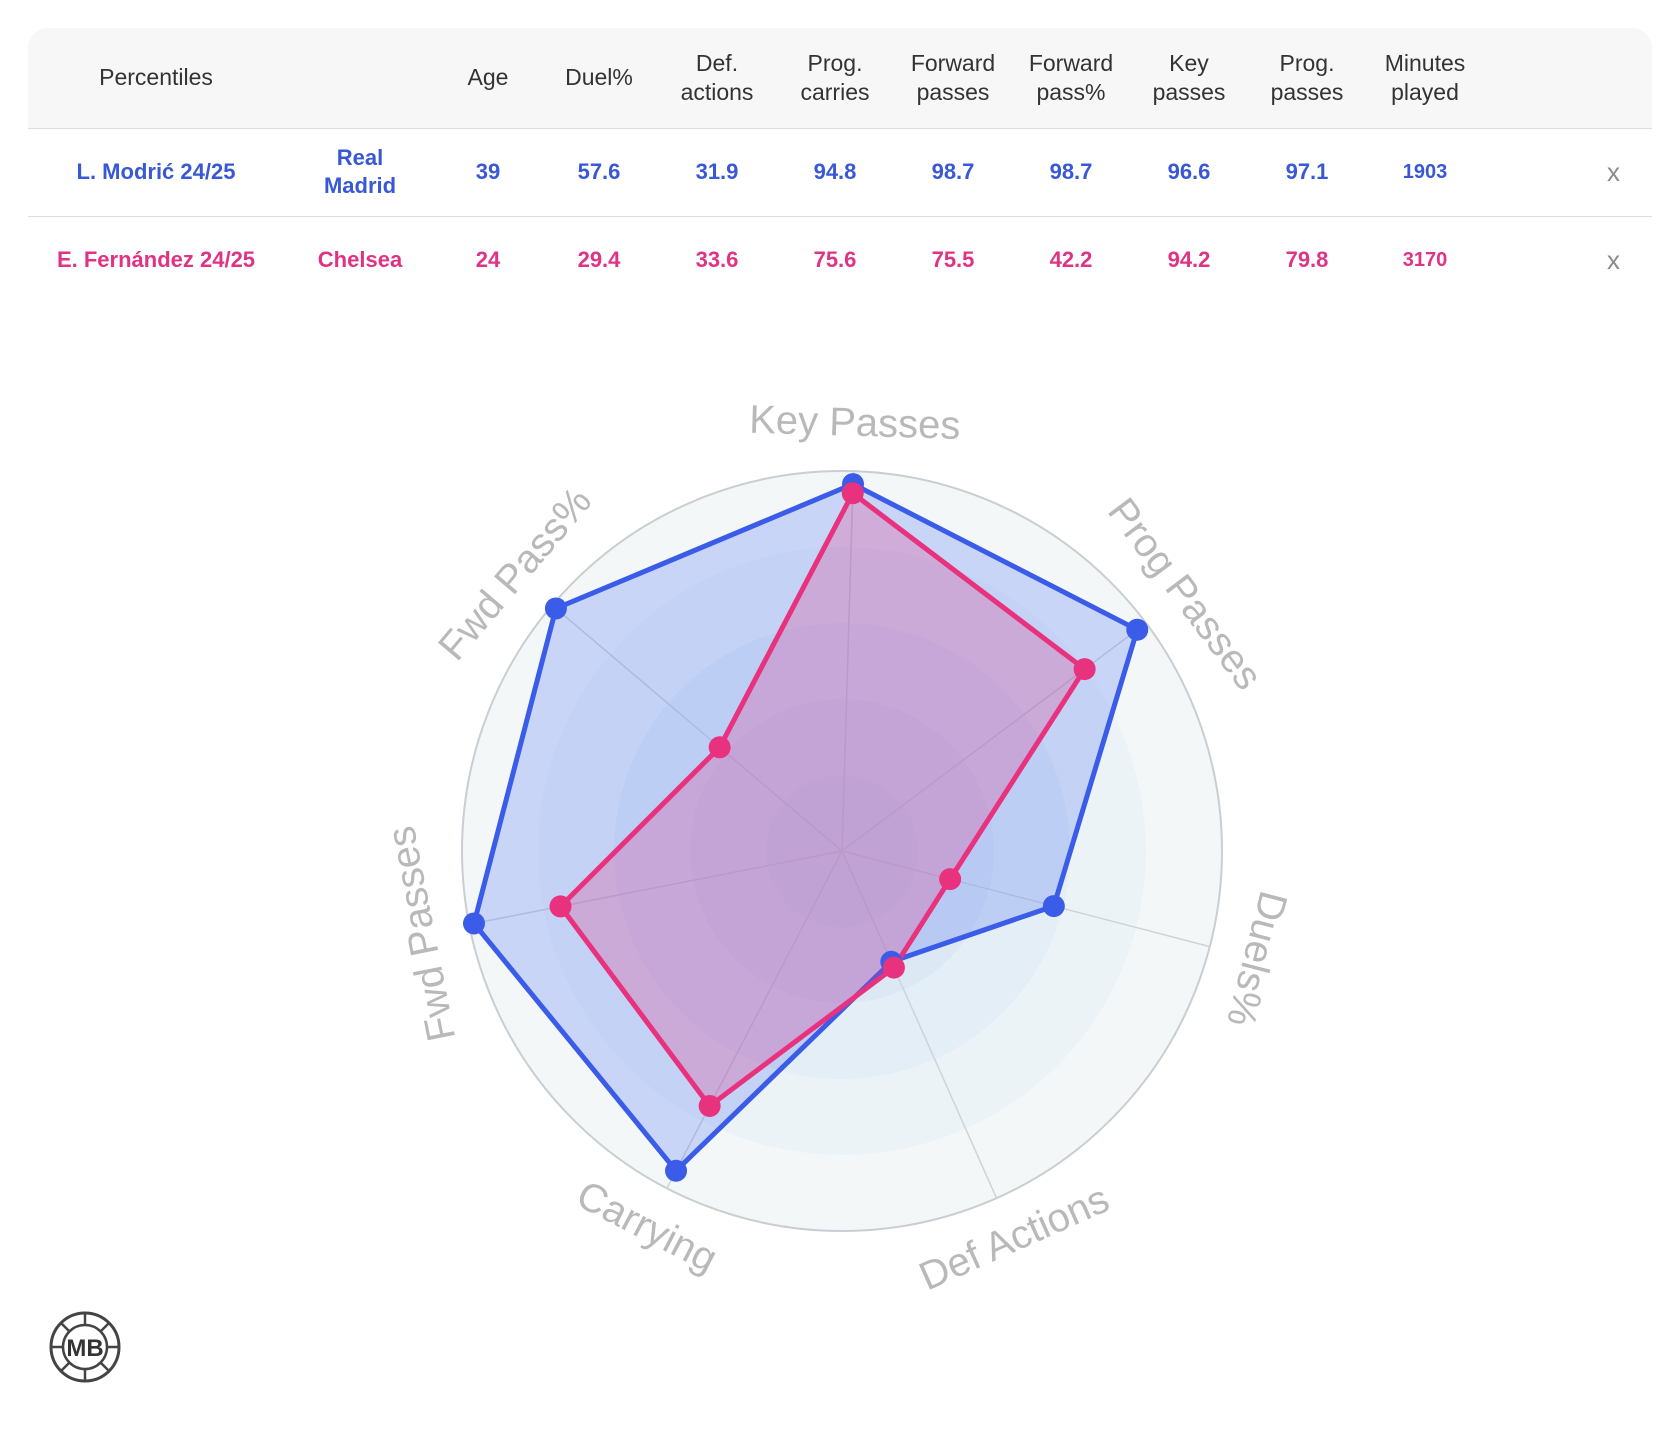 The image size is (1680, 1452). I want to click on forward-pass-pct-cell: 98.7, so click(1071, 171).